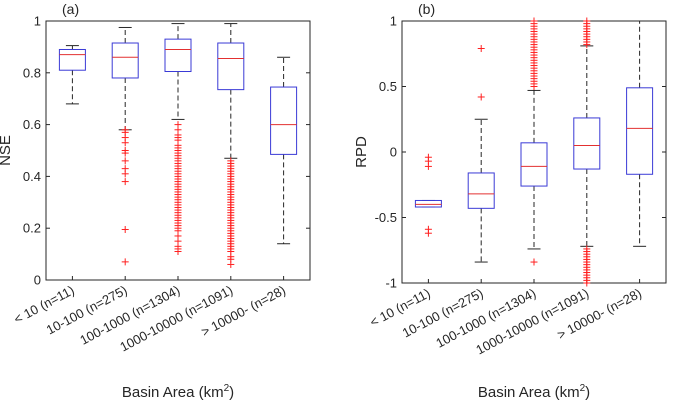 The image size is (685, 405). What do you see at coordinates (32, 228) in the screenshot?
I see `ytick-label: 0.2` at bounding box center [32, 228].